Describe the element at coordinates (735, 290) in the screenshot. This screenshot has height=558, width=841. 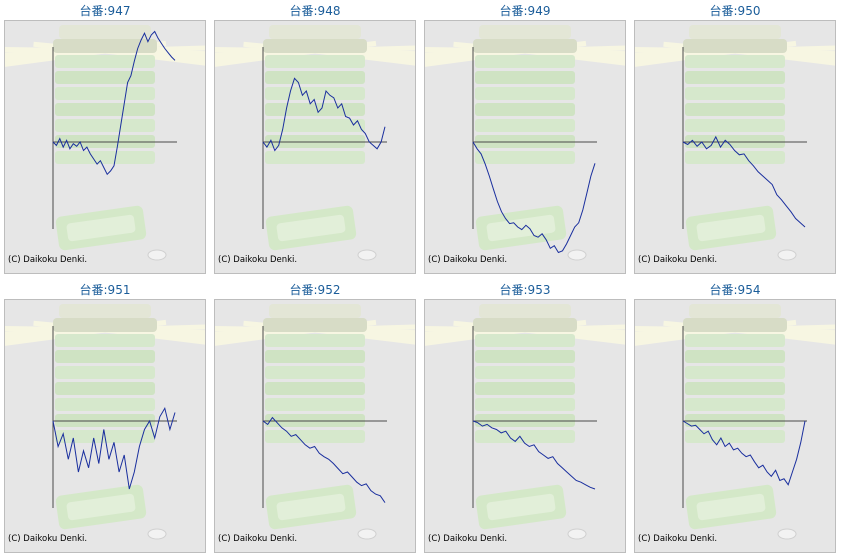
I see `chart-title: 台番:954` at that location.